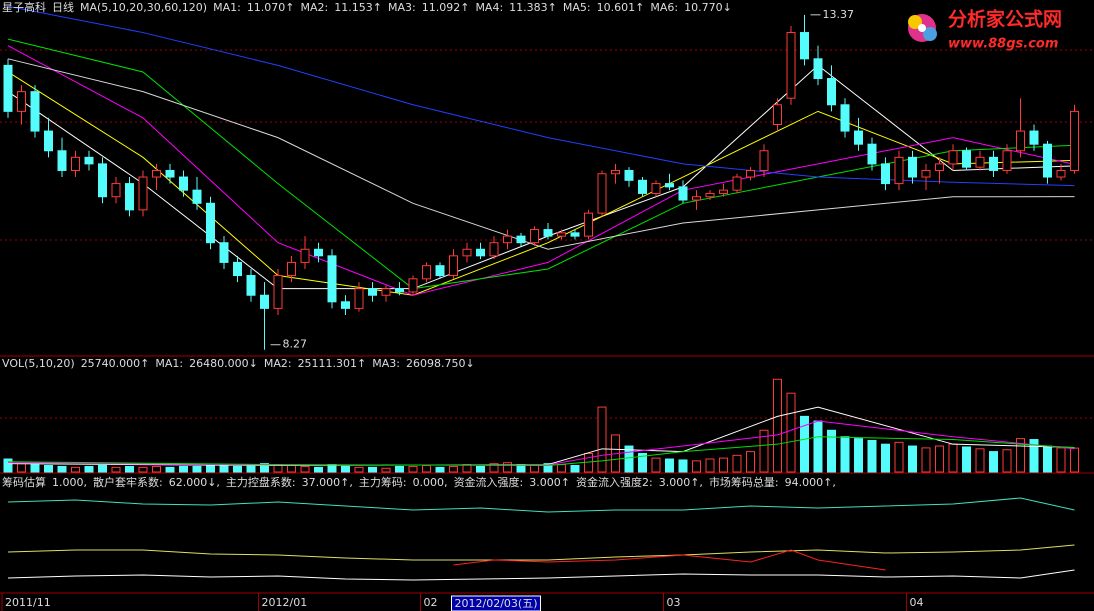 The width and height of the screenshot is (1094, 611). What do you see at coordinates (533, 7) in the screenshot?
I see `legend-text: 11.383↑` at bounding box center [533, 7].